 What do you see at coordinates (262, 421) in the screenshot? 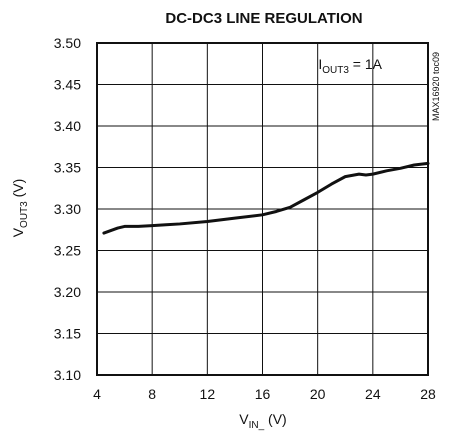
I see `x-axis-label: VIN_ (V)` at bounding box center [262, 421].